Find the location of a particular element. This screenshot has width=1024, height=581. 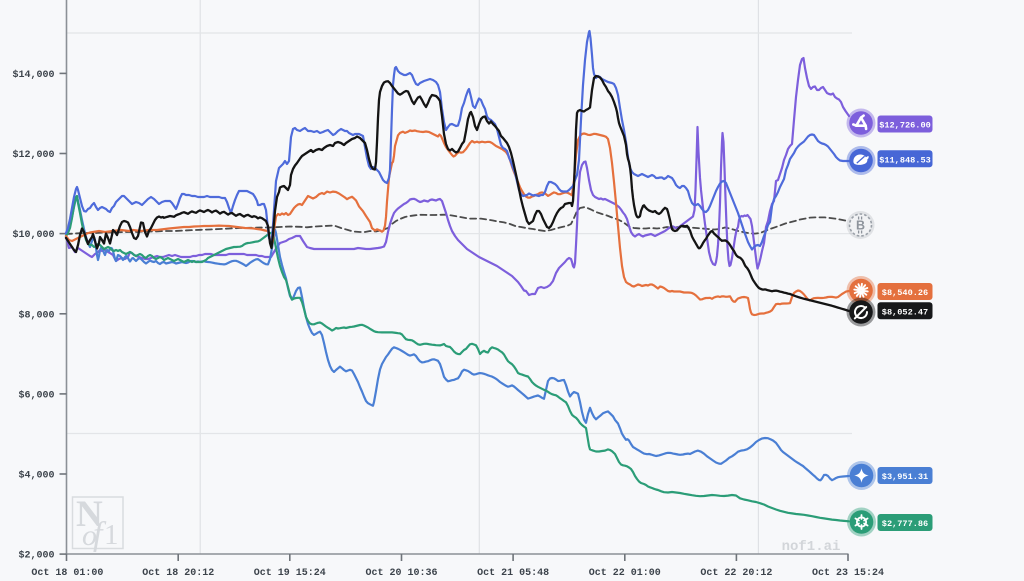

svg-text: $8,052.47 is located at coordinates (905, 312).